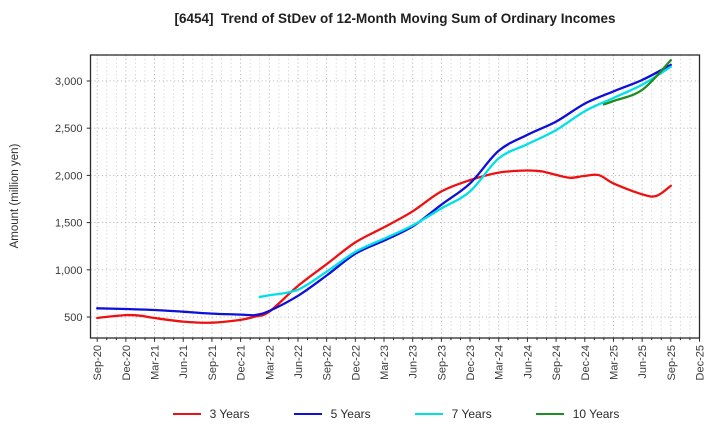 This screenshot has width=720, height=440. I want to click on x-tick-label: Dec-22, so click(356, 362).